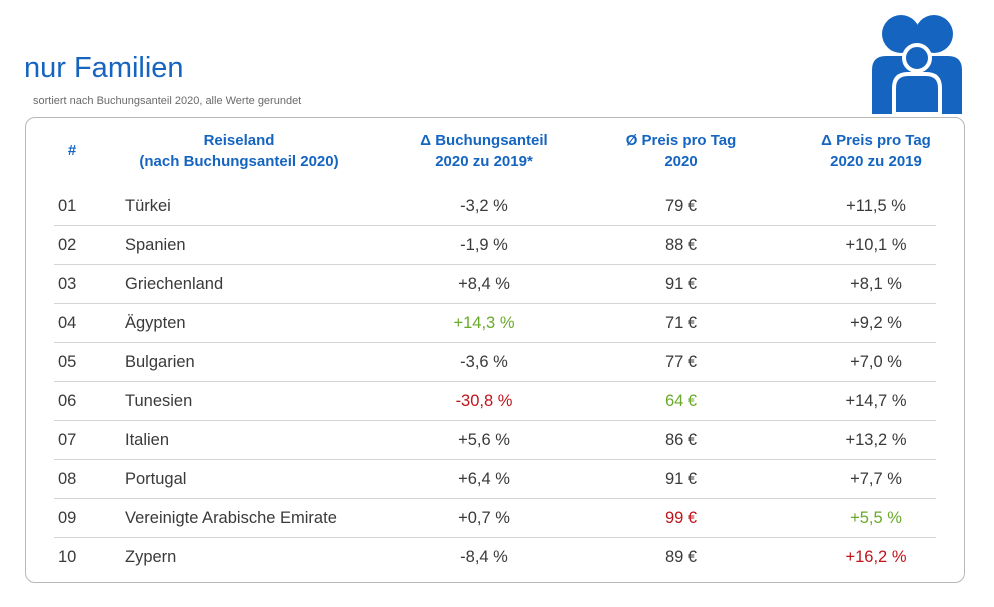 The width and height of the screenshot is (994, 607). What do you see at coordinates (155, 323) in the screenshot?
I see `country-cell: Ägypten` at bounding box center [155, 323].